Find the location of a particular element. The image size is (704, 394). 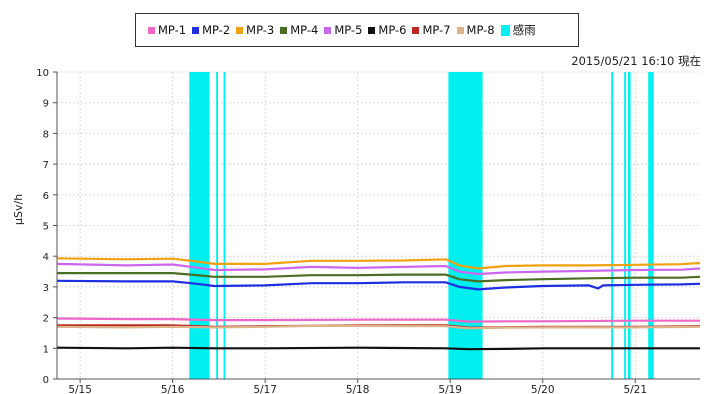

legend-items: MP-1 MP-2 MP-3 MP-4 MP-5 MP-6 MP-7 MP-8 感雨 is located at coordinates (342, 30).